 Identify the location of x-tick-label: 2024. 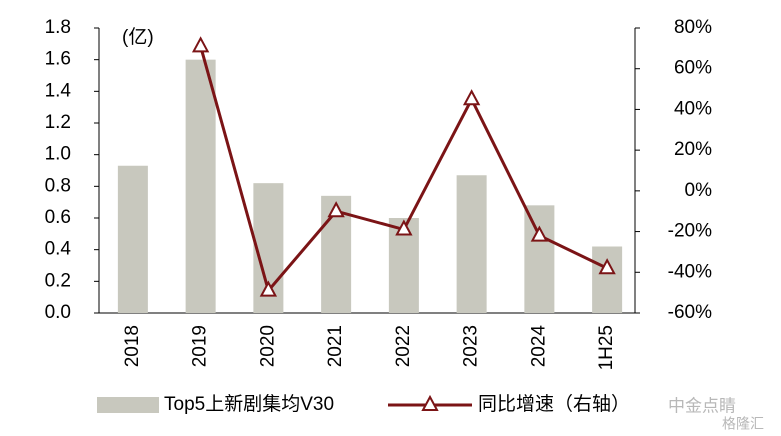
(538, 346).